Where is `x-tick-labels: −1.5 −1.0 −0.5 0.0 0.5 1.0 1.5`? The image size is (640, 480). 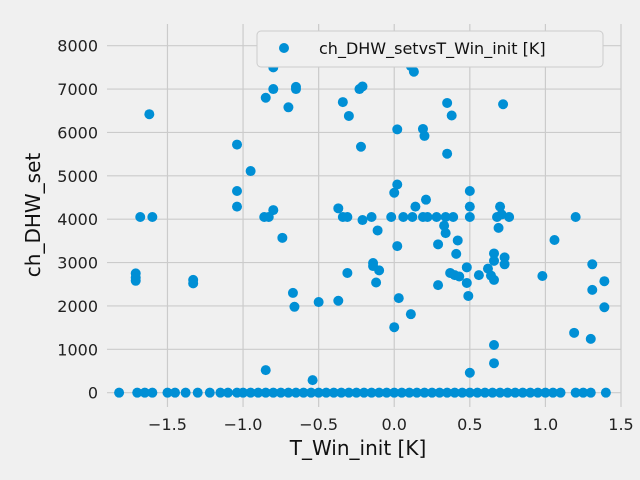
x-tick-labels: −1.5 −1.0 −0.5 0.0 0.5 1.0 1.5 is located at coordinates (391, 424).